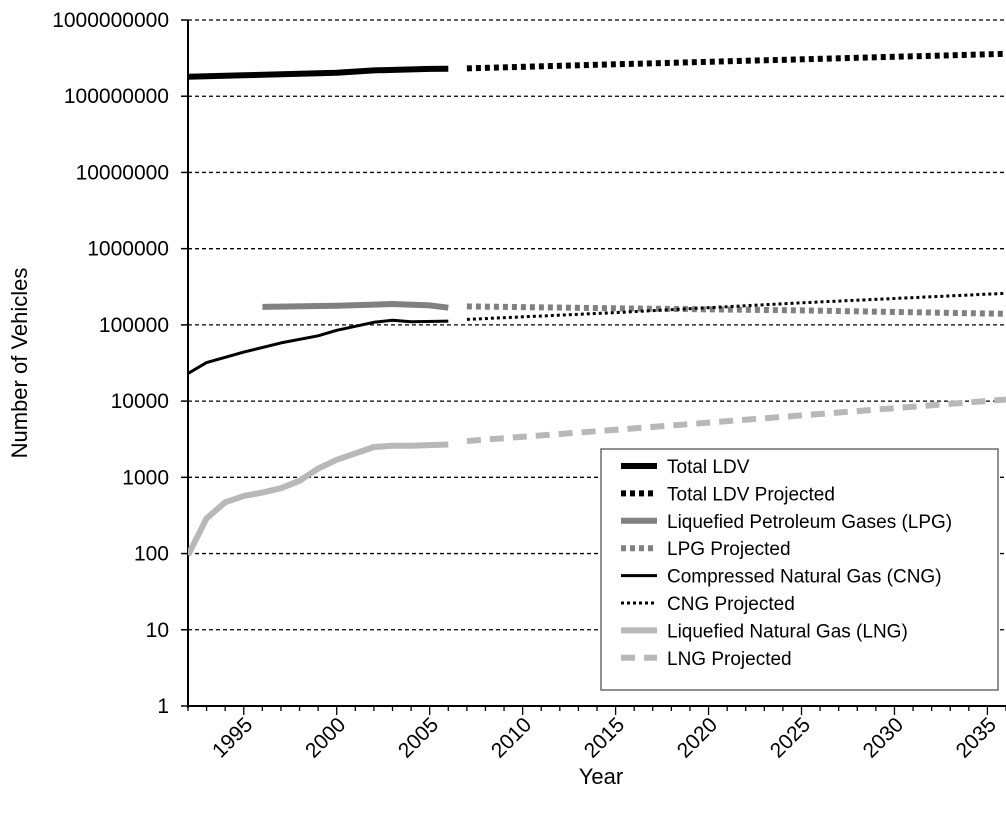 The height and width of the screenshot is (821, 1006). What do you see at coordinates (804, 577) in the screenshot?
I see `legend-label: Compressed Natural Gas (CNG)` at bounding box center [804, 577].